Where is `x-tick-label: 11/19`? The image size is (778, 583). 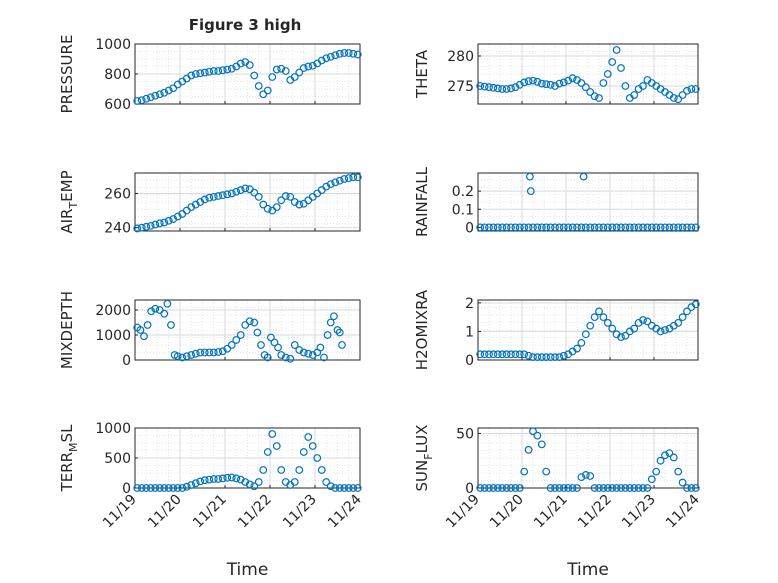
x-tick-label: 11/19 is located at coordinates (463, 512).